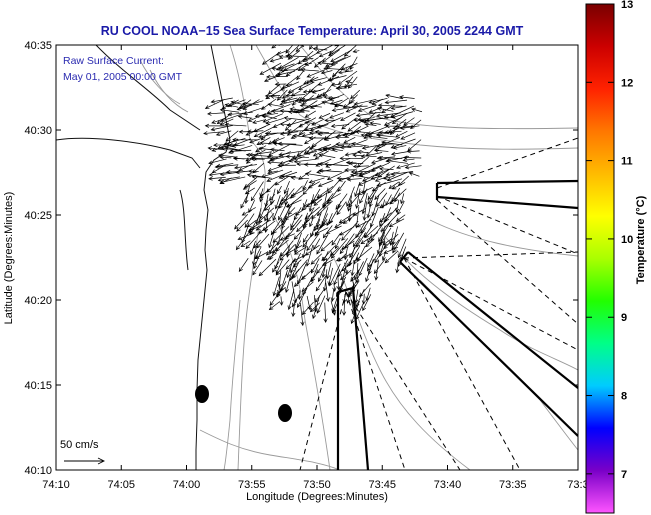 This screenshot has height=515, width=651. I want to click on coverage-edge, so click(360, 378).